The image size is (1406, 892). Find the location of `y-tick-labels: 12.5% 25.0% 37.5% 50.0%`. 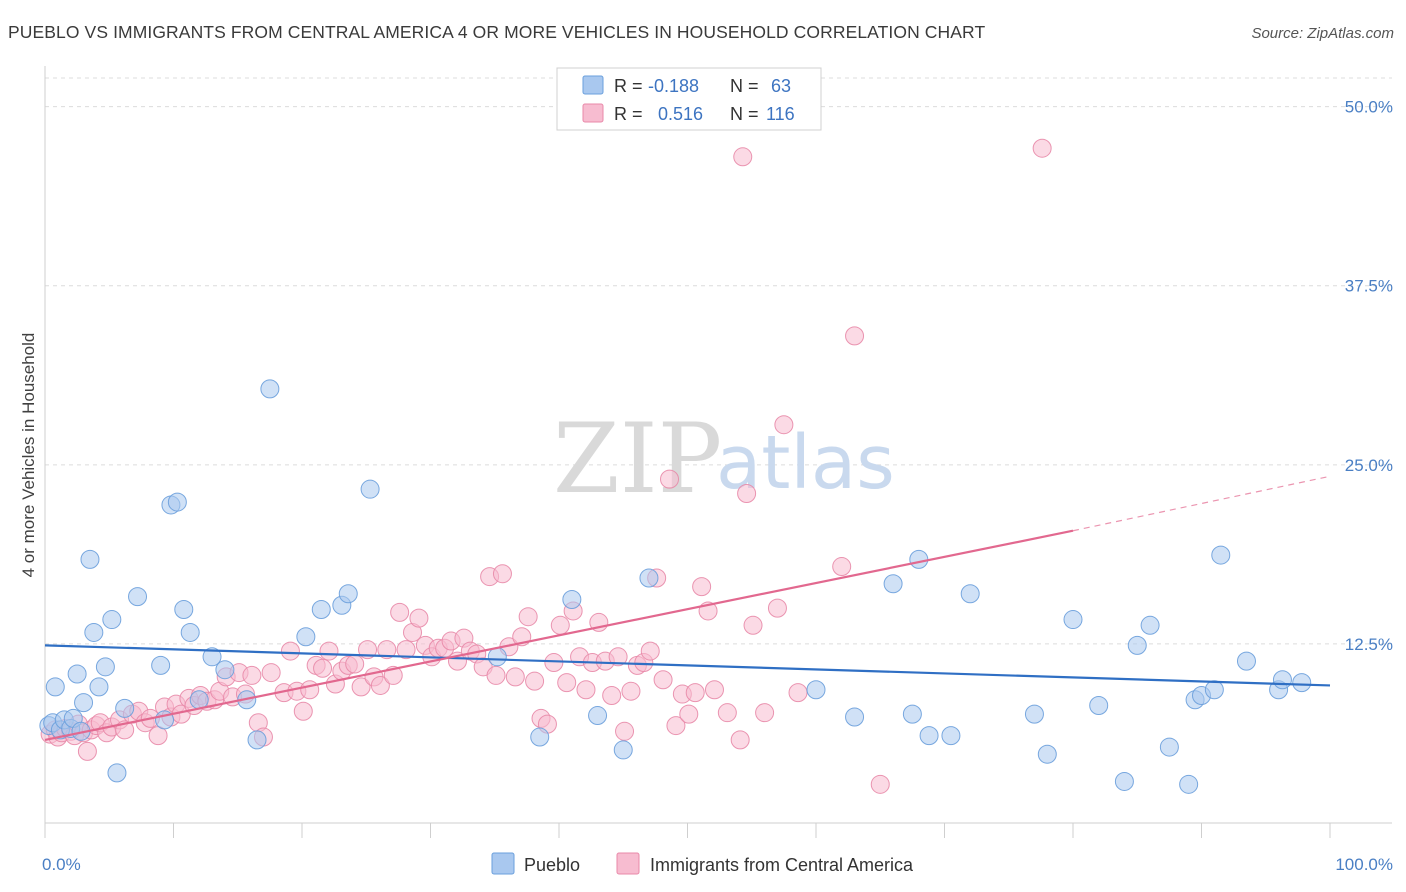

y-tick-labels: 12.5% 25.0% 37.5% 50.0% is located at coordinates (1369, 376).